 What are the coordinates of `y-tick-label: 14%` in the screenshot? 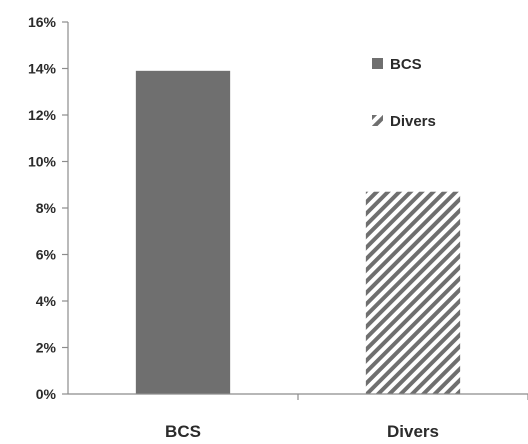 It's located at (42, 69).